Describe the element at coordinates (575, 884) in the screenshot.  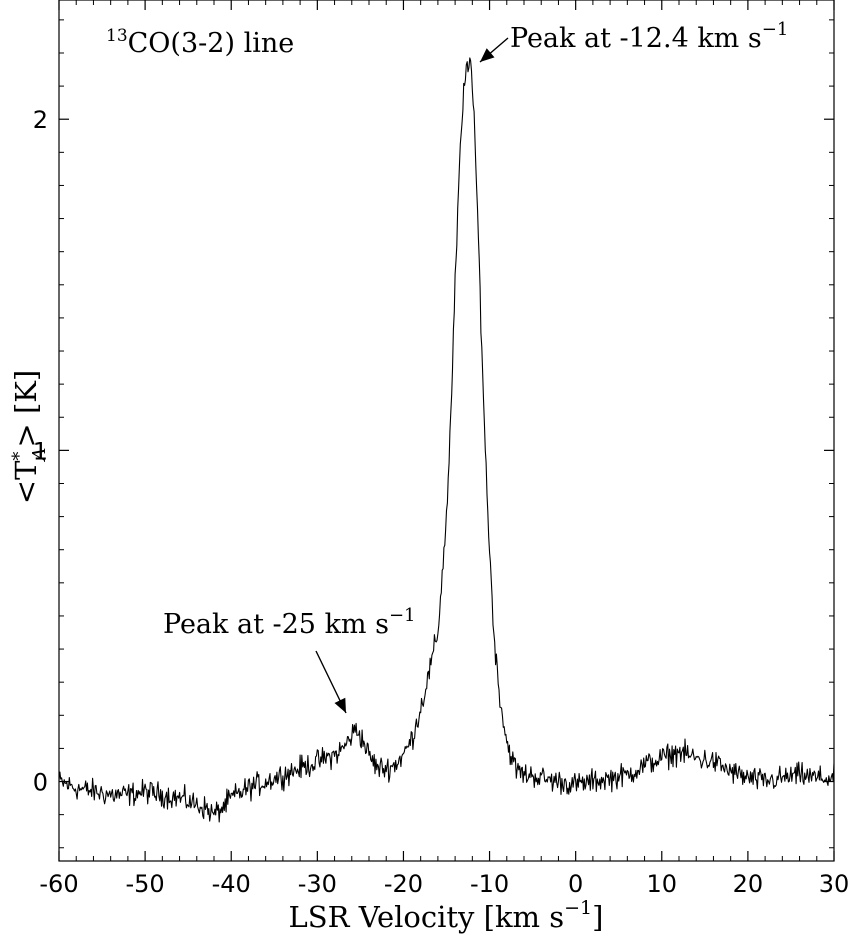
I see `x-tick-label: 0` at that location.